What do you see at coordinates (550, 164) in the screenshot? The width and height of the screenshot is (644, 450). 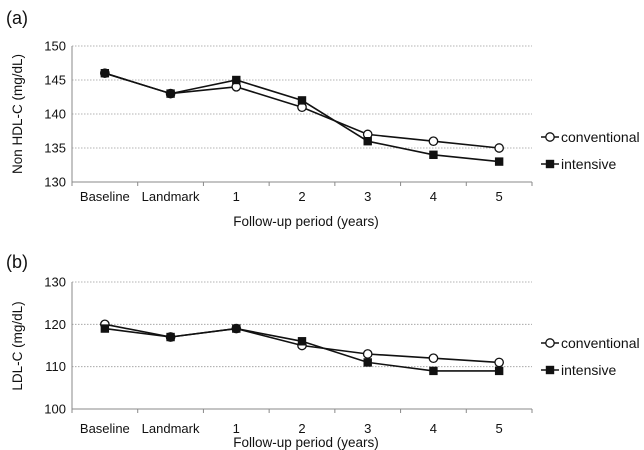 I see `panel-a-legend-intensive-marker` at bounding box center [550, 164].